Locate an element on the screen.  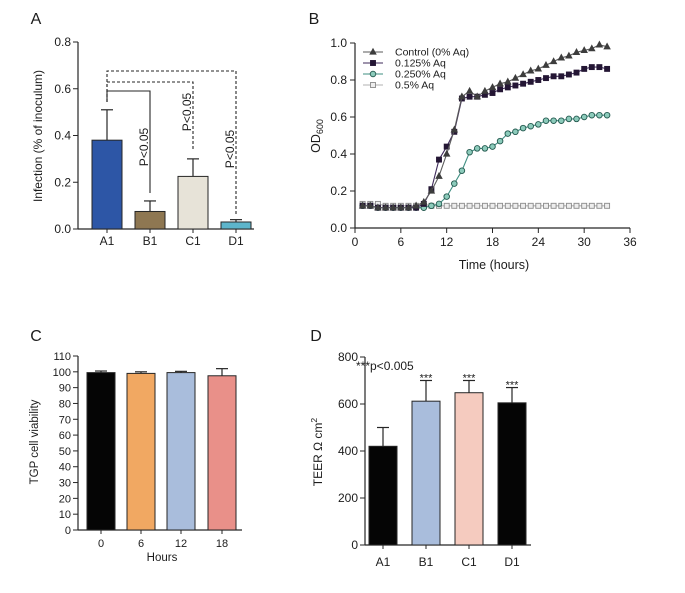
x-tick-label: 24 is located at coordinates (539, 242).